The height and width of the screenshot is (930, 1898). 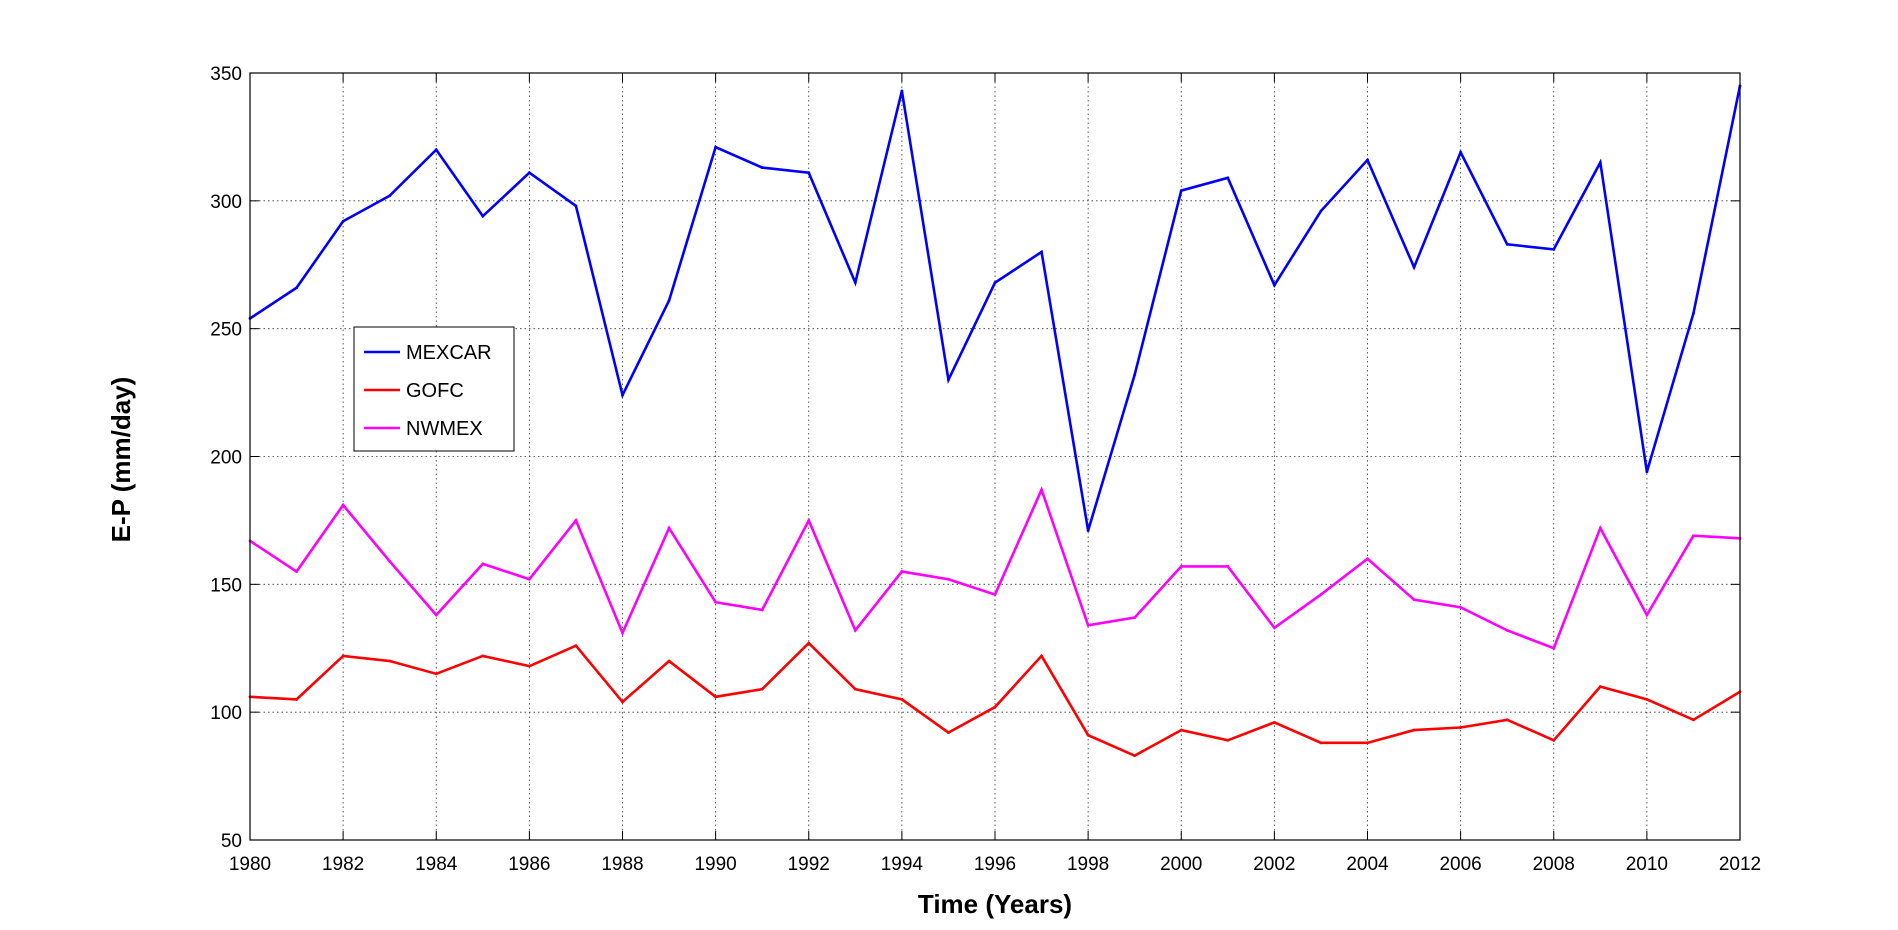 What do you see at coordinates (809, 864) in the screenshot?
I see `x-tick-label: 1992` at bounding box center [809, 864].